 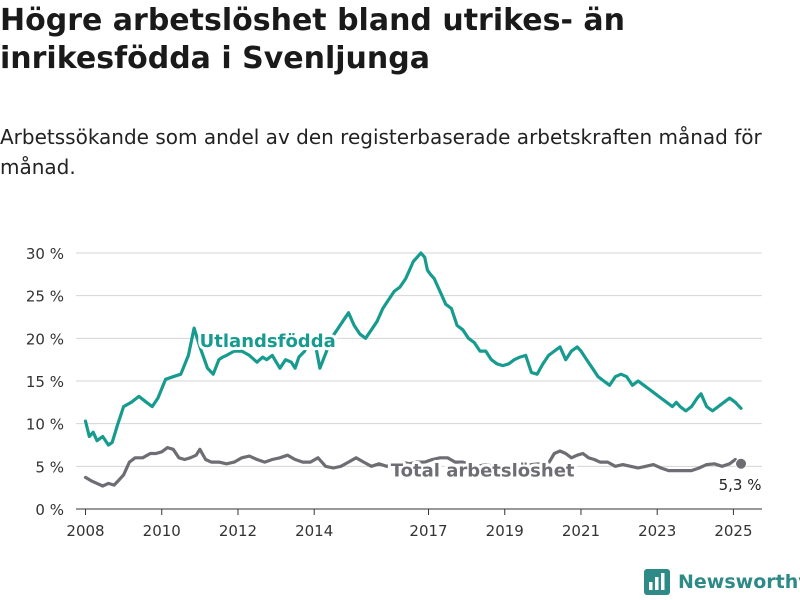 What do you see at coordinates (45, 339) in the screenshot?
I see `y-tick-label: 20 %` at bounding box center [45, 339].